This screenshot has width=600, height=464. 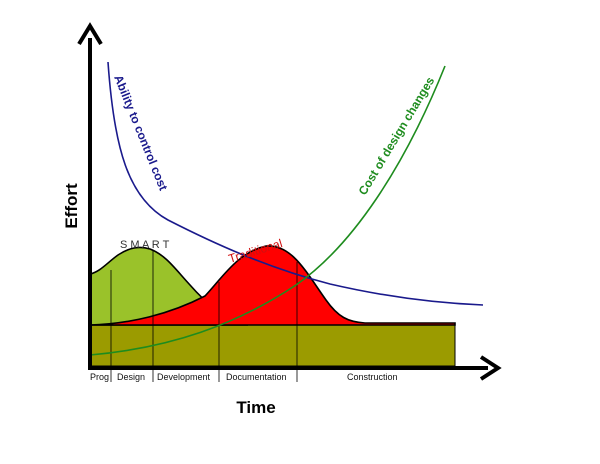 I want to click on phase-label-prog: Prog, so click(x=99, y=377).